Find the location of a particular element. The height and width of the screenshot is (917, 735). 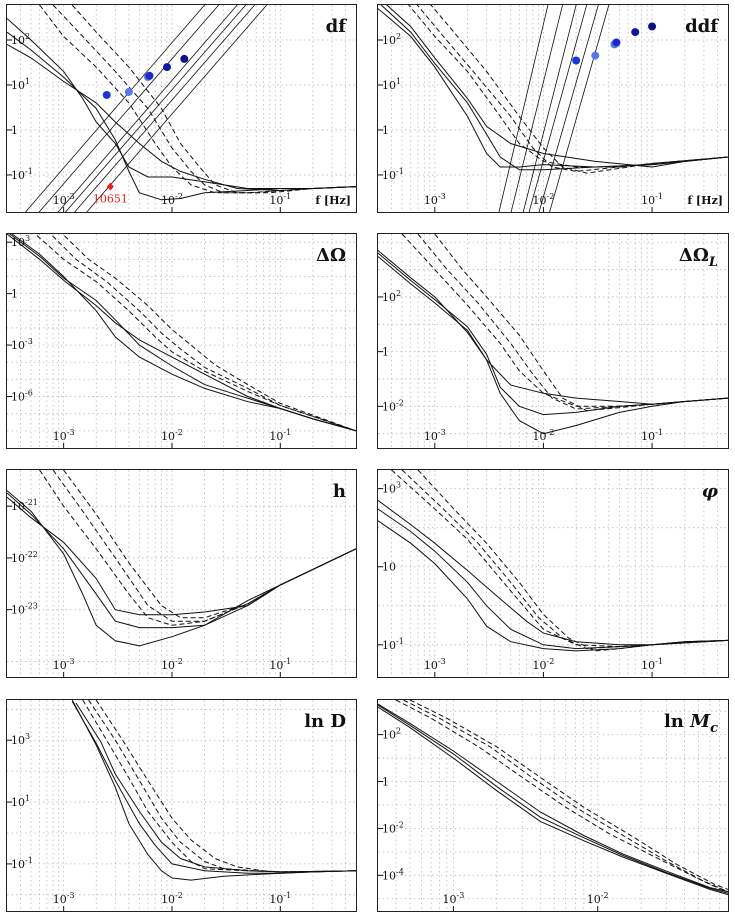

y-tick-label: 10⁻³ is located at coordinates (22, 344).